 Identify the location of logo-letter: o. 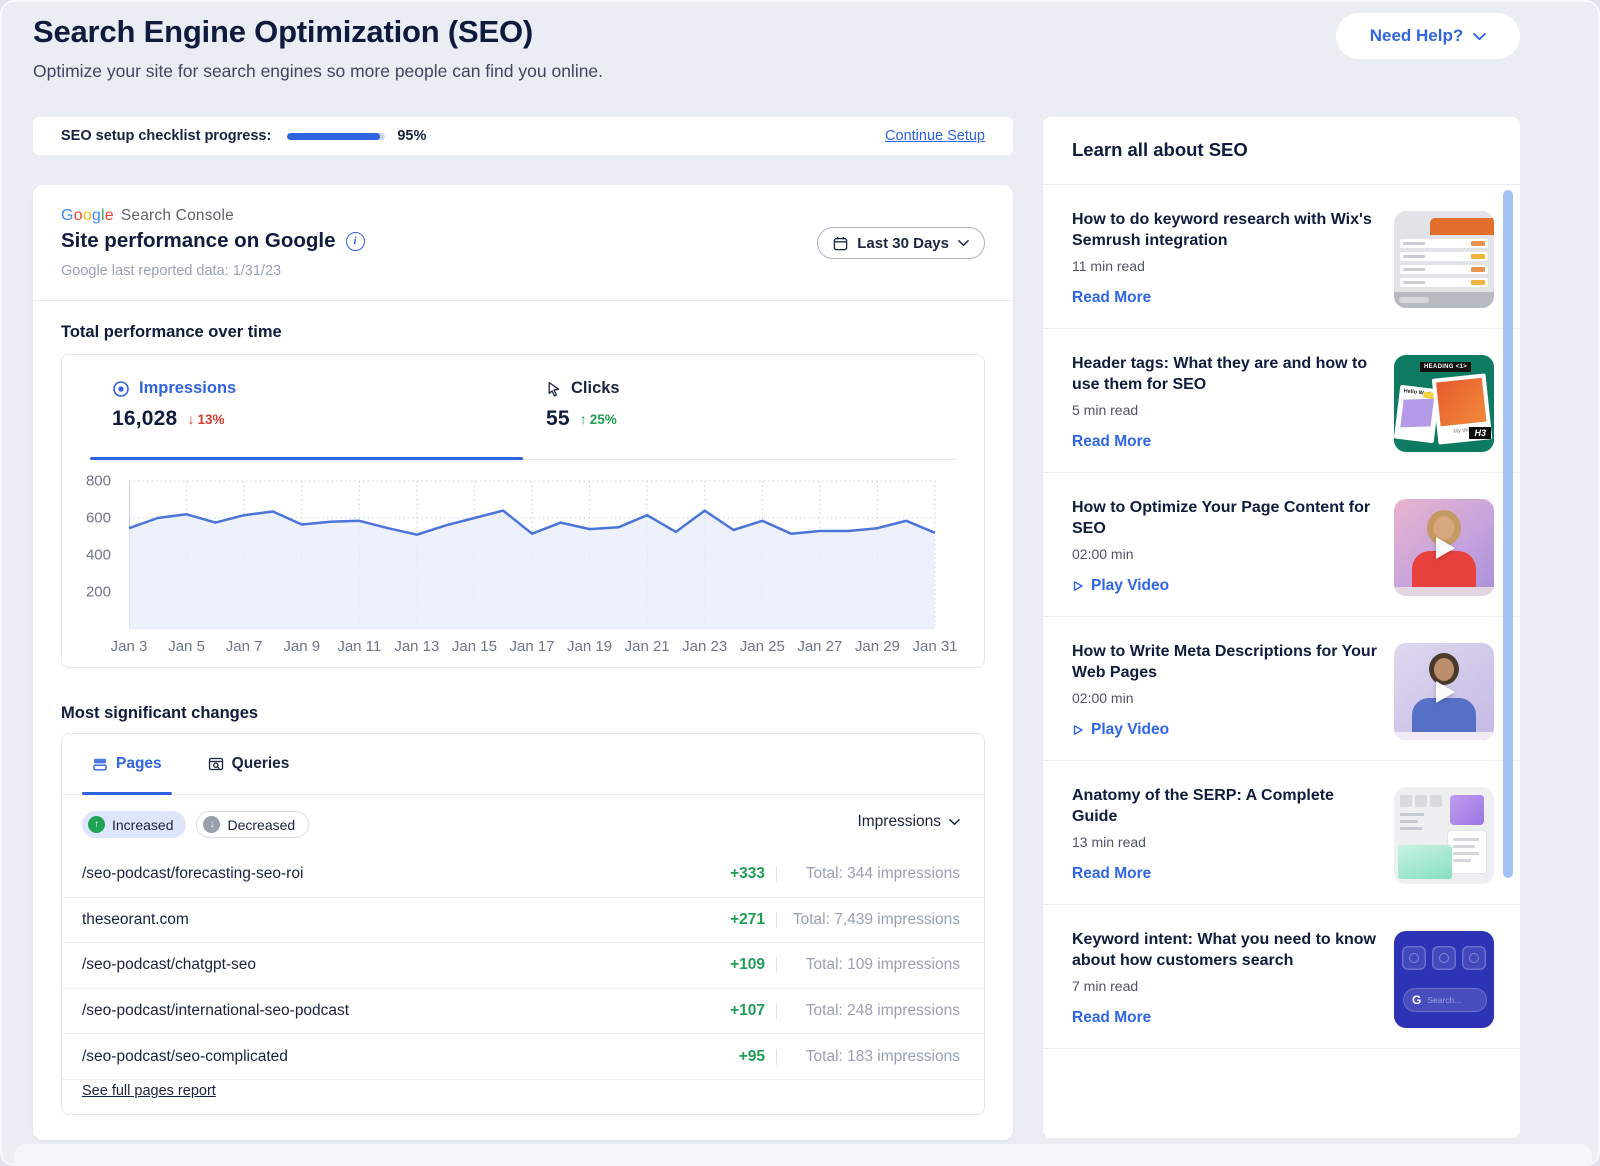
(78, 215).